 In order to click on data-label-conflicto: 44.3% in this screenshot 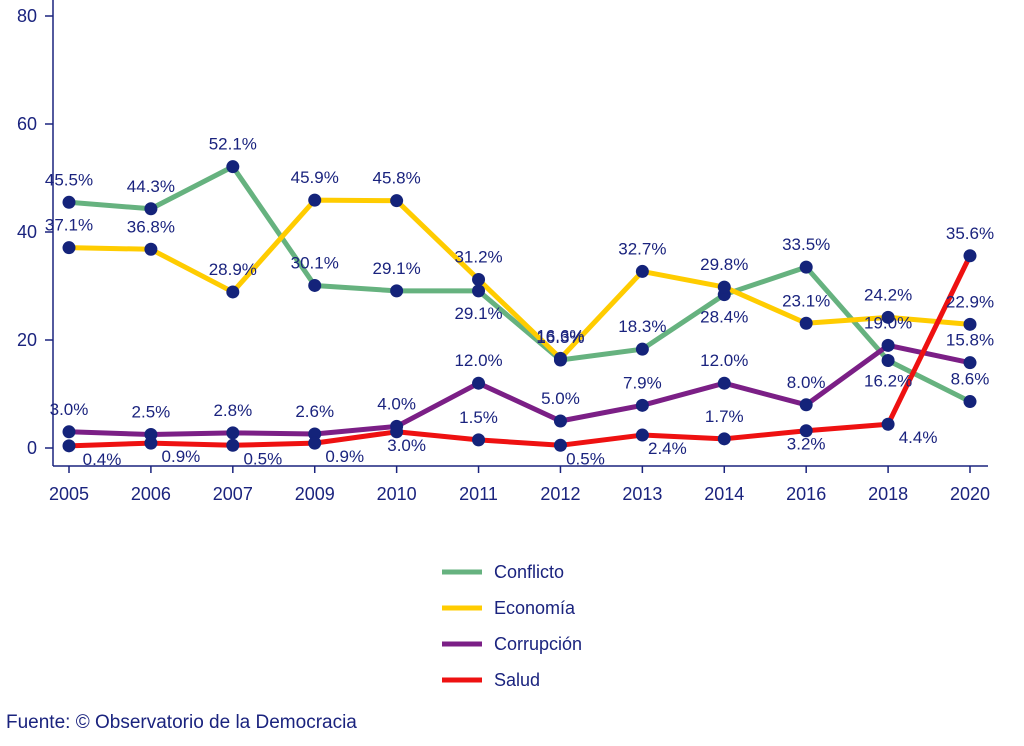, I will do `click(151, 186)`.